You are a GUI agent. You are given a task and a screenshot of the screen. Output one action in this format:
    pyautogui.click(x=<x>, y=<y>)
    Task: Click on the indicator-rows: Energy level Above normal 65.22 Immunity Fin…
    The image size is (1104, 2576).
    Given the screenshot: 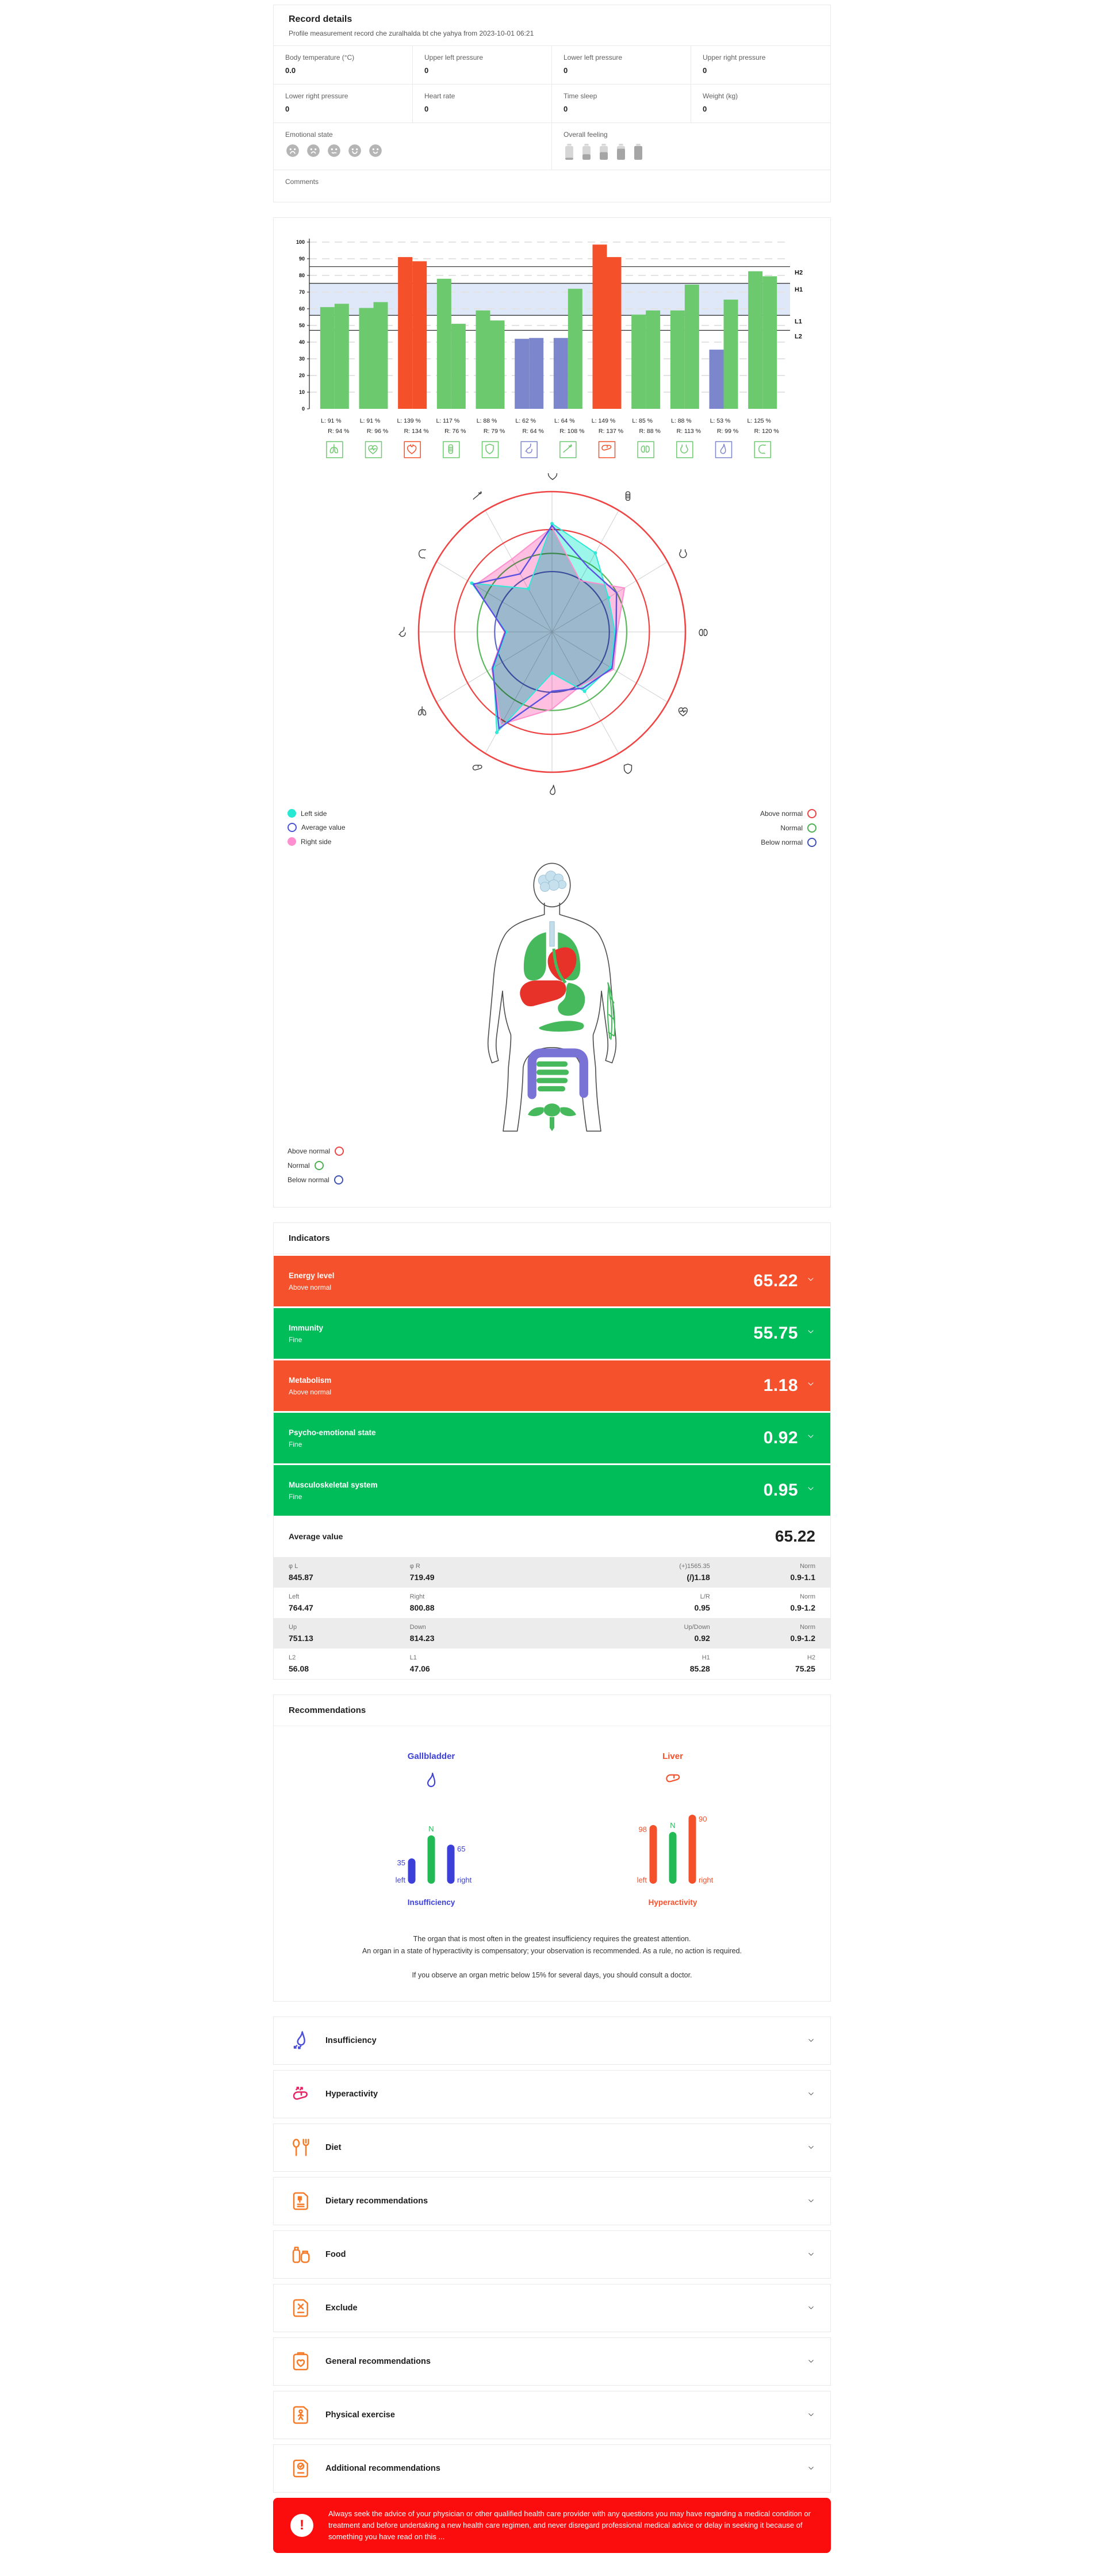 What is the action you would take?
    pyautogui.click(x=552, y=1386)
    